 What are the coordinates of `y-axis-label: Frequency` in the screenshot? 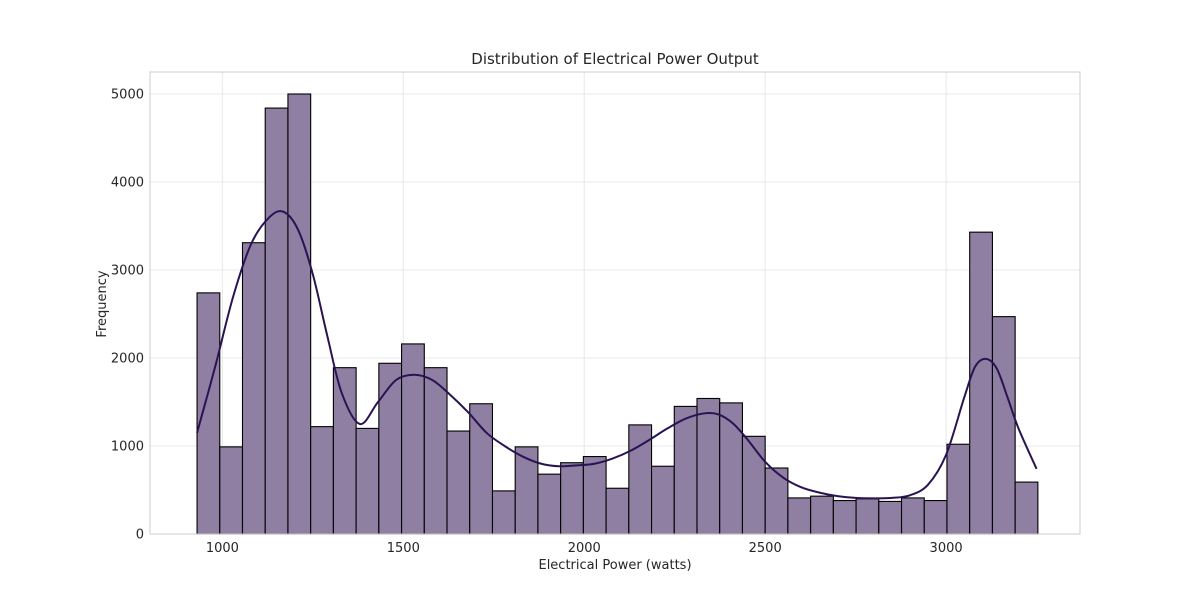 It's located at (102, 303).